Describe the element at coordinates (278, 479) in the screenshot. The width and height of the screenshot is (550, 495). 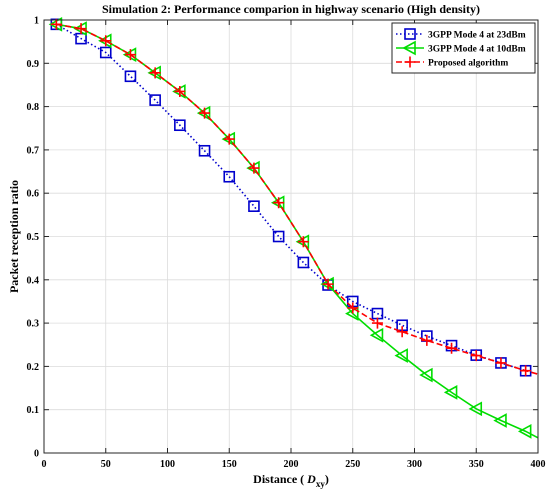
I see `x-axis-label-text: Distance (` at that location.